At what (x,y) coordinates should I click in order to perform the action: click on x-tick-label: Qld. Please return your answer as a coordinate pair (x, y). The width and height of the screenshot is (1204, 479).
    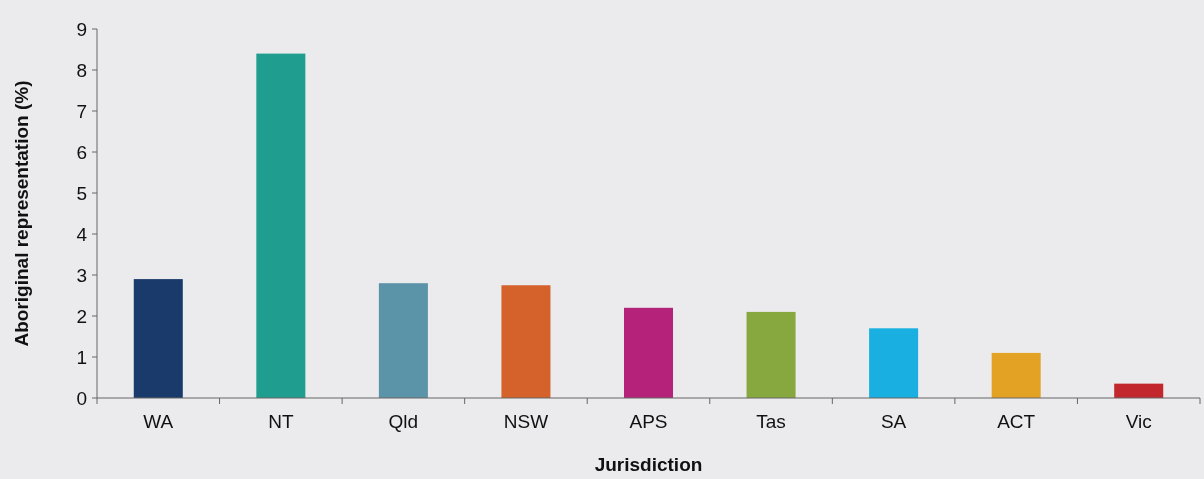
    Looking at the image, I should click on (403, 421).